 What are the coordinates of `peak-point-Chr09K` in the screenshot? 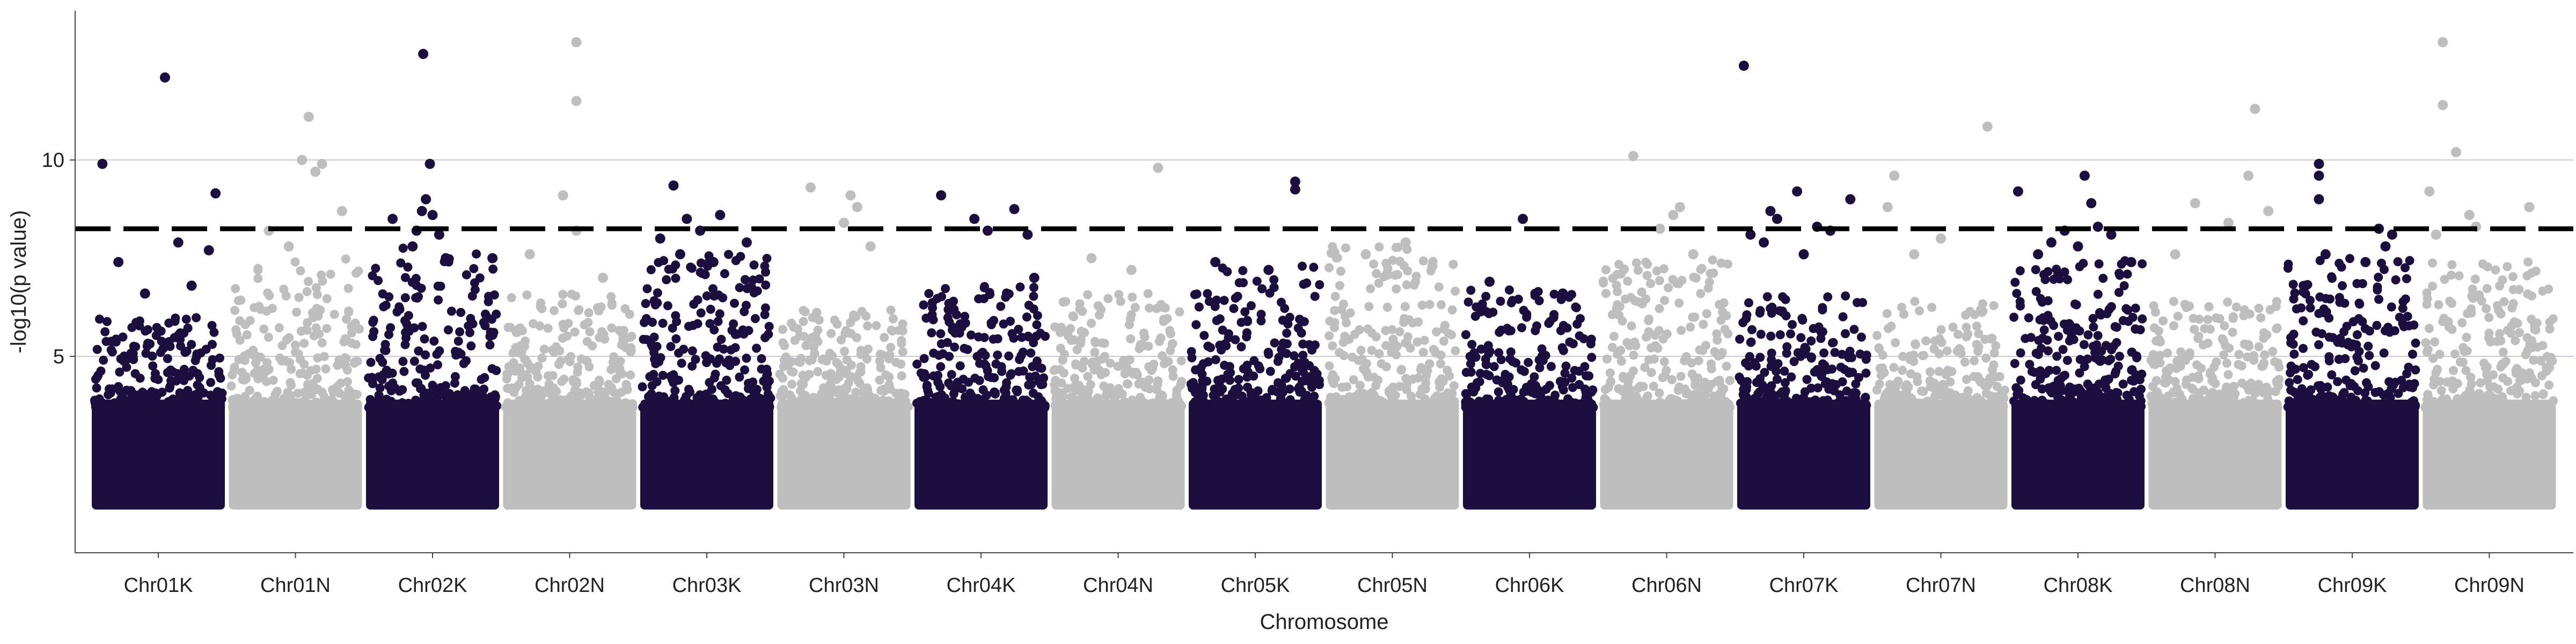 It's located at (2325, 254).